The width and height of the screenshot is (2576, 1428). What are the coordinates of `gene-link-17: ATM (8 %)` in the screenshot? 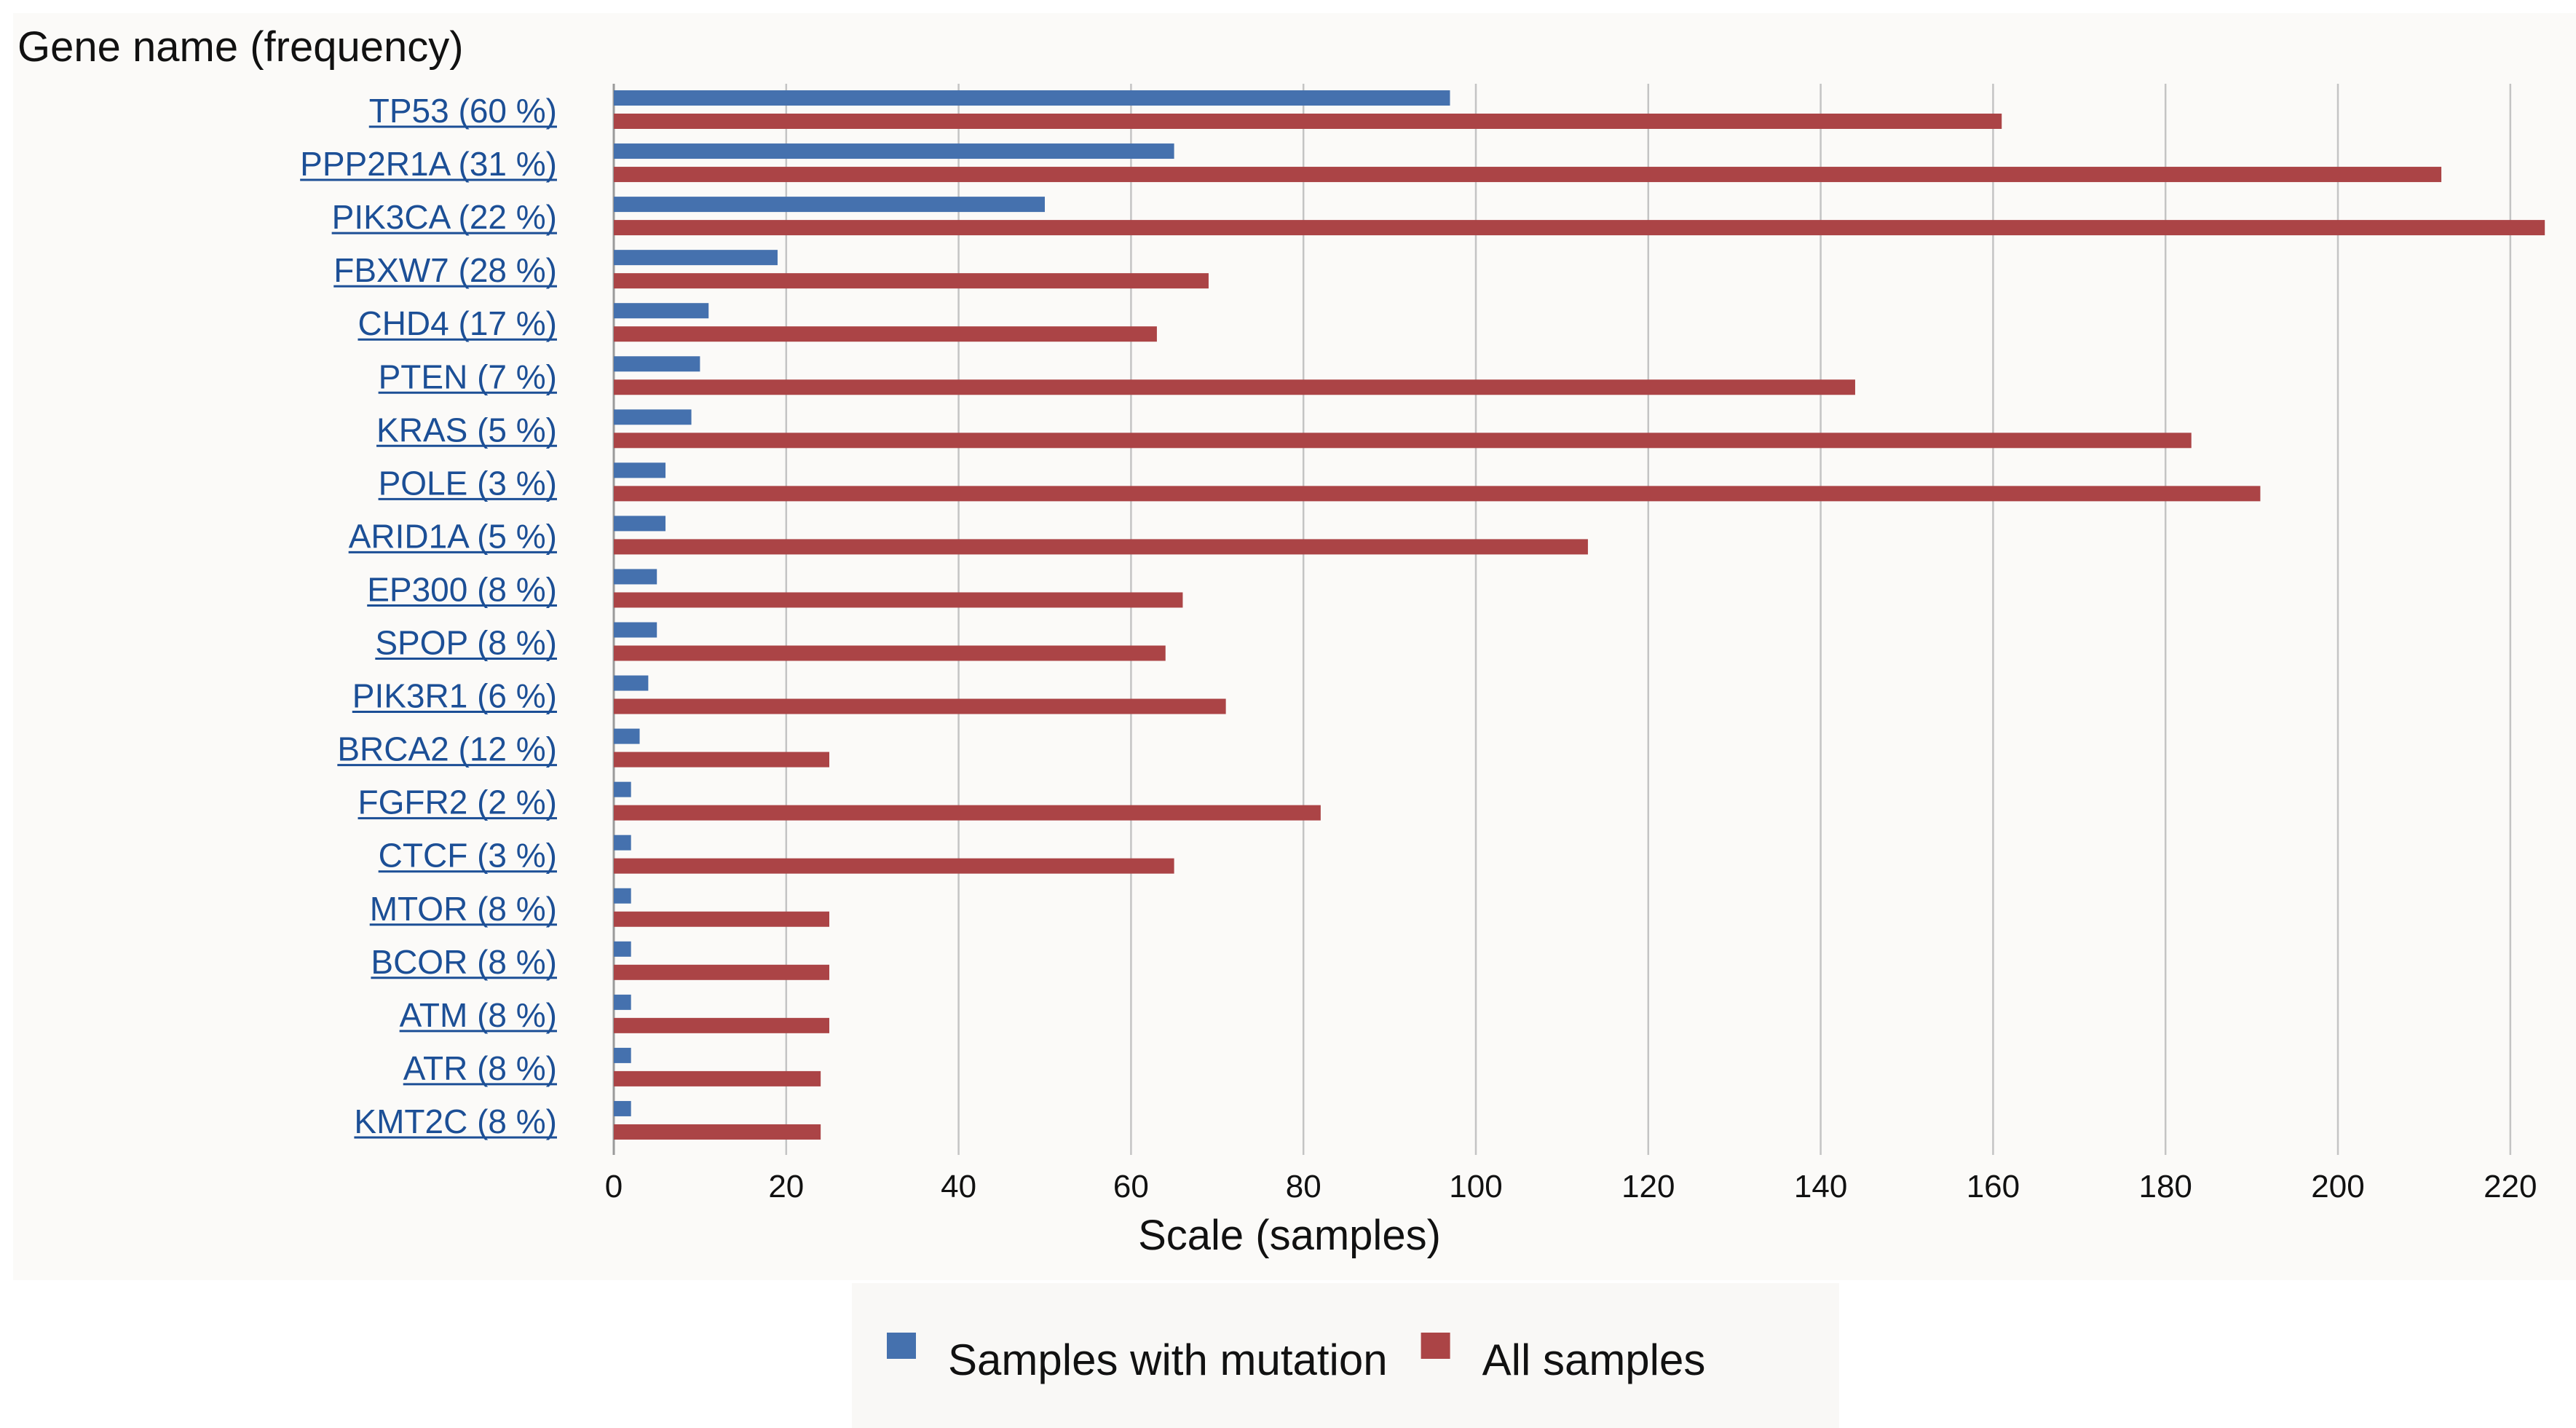 It's located at (478, 1015).